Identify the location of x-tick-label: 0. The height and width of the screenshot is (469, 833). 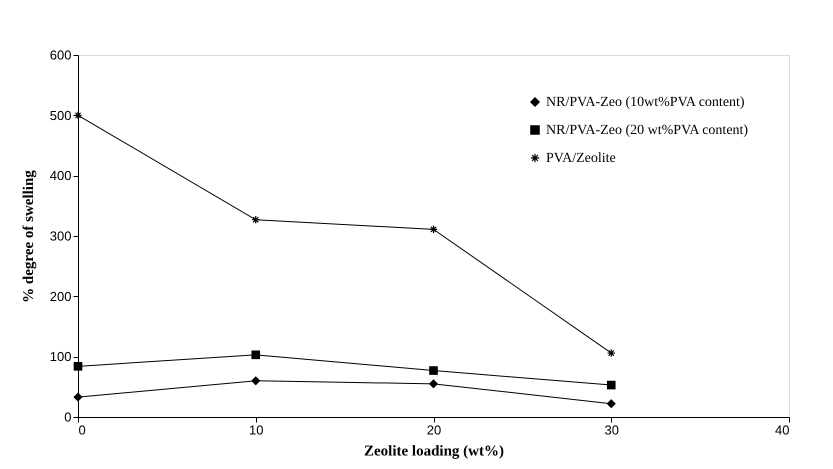
(82, 430).